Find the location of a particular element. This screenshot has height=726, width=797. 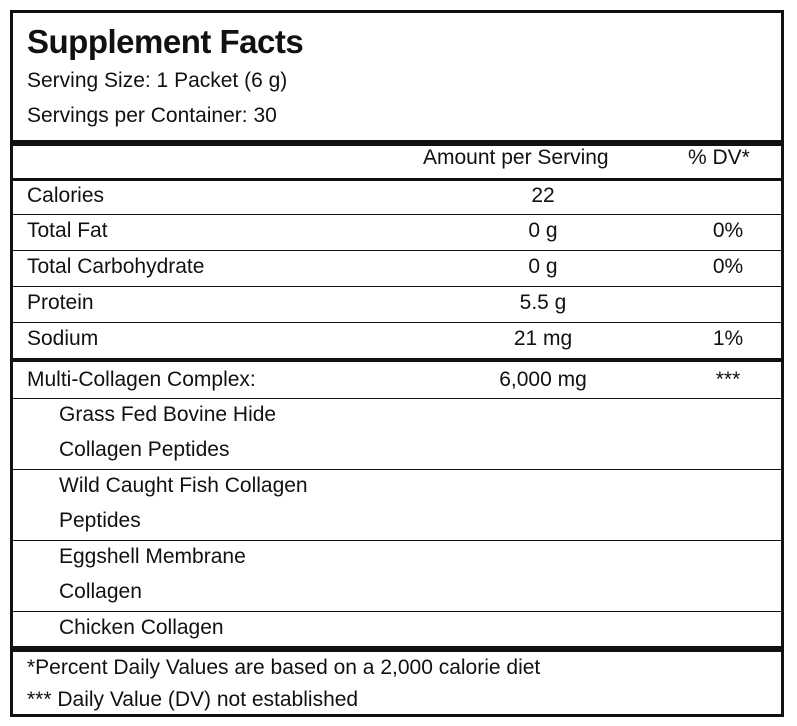

complex-name: Multi-Collagen Complex: is located at coordinates (141, 379).